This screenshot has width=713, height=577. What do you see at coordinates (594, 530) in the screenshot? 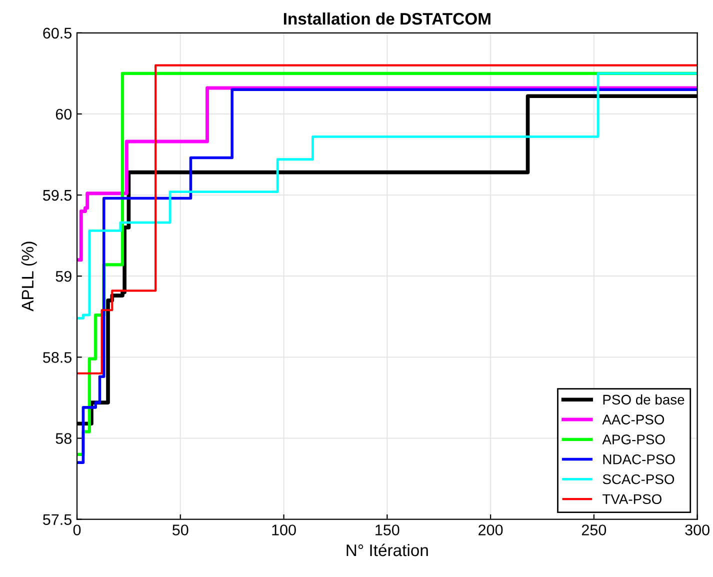
I see `x-tick-label: 250` at bounding box center [594, 530].